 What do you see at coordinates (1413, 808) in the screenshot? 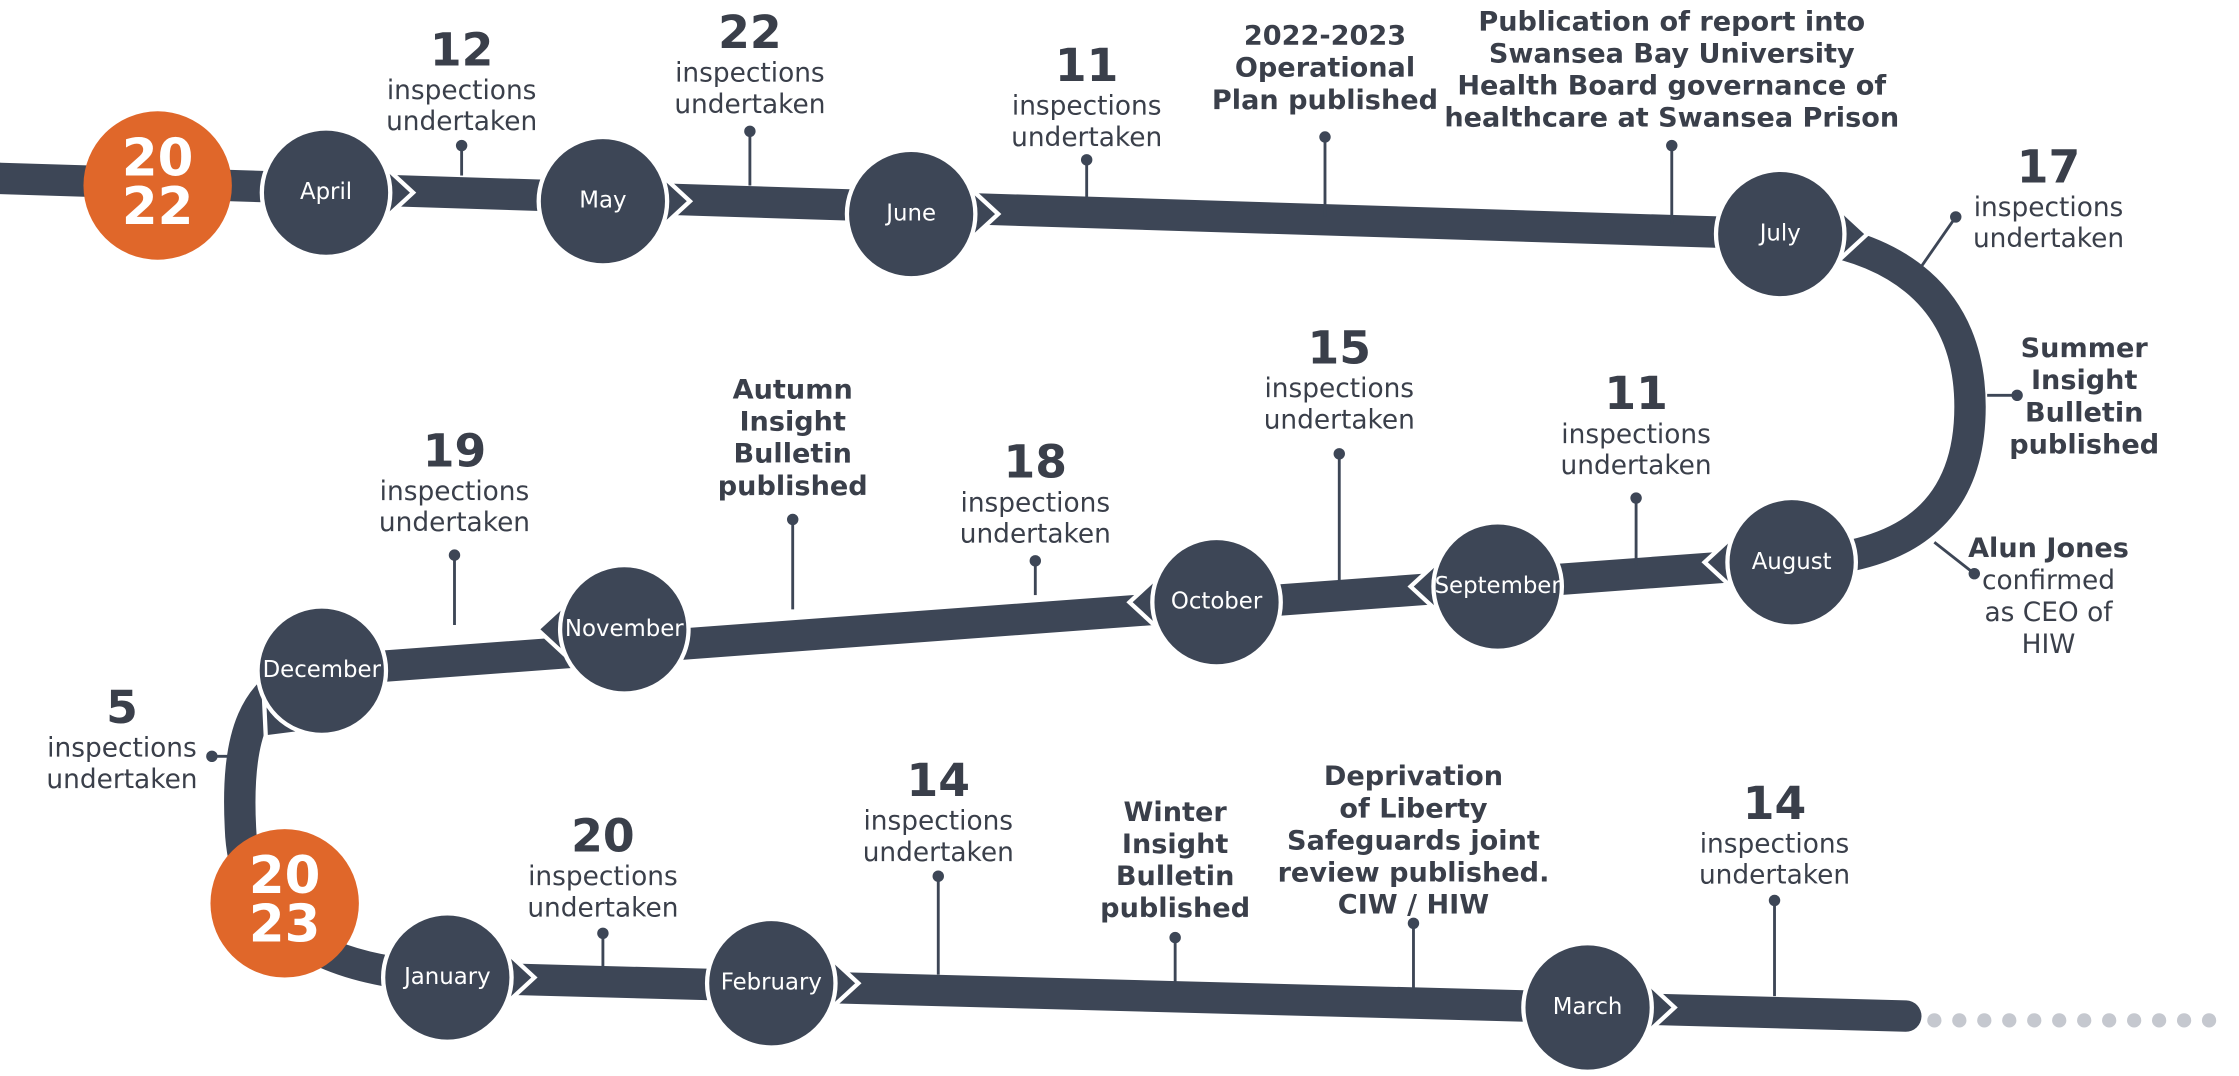
I see `event-text: of Liberty` at bounding box center [1413, 808].